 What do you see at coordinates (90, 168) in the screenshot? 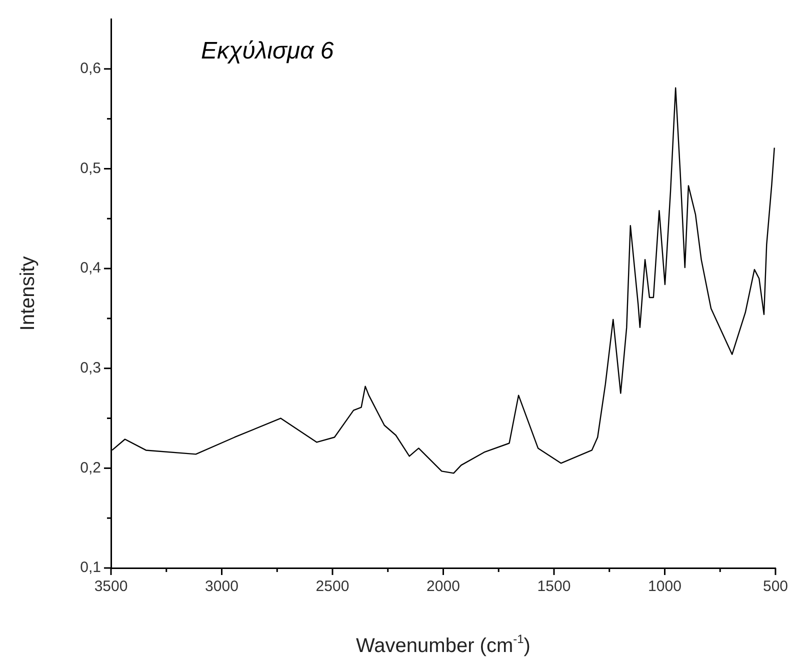
I see `y-tick-label: 0,5` at bounding box center [90, 168].